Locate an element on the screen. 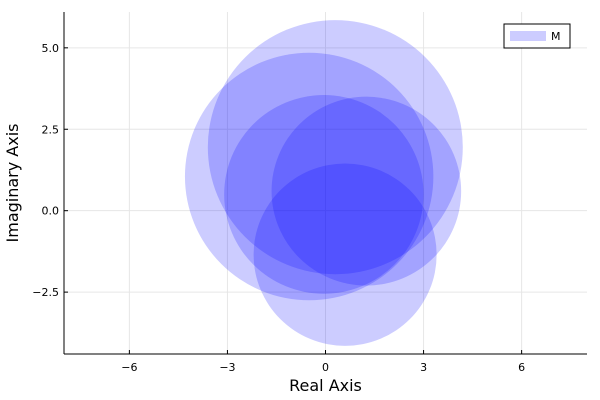 This screenshot has height=400, width=600. y-tick-label: −2.5 is located at coordinates (45, 292).